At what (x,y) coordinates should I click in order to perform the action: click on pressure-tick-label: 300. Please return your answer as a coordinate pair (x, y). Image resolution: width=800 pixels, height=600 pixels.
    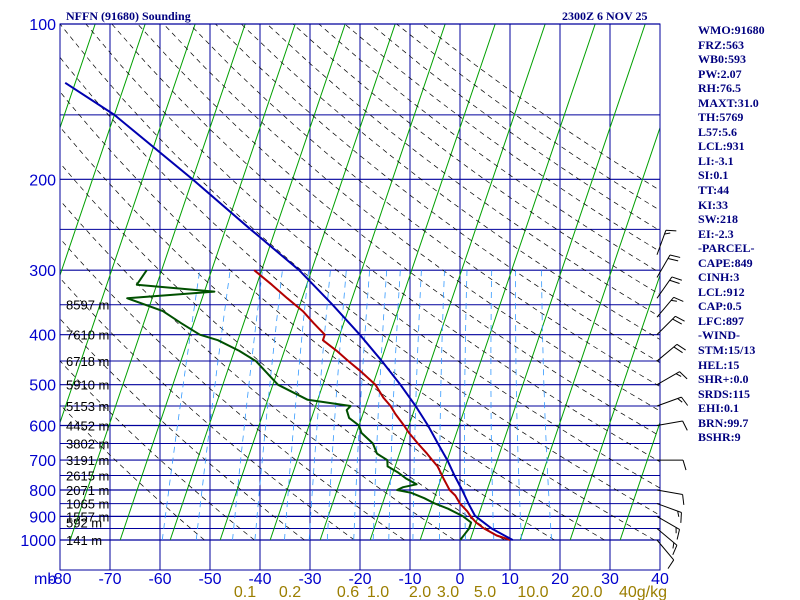
    Looking at the image, I should click on (42, 271).